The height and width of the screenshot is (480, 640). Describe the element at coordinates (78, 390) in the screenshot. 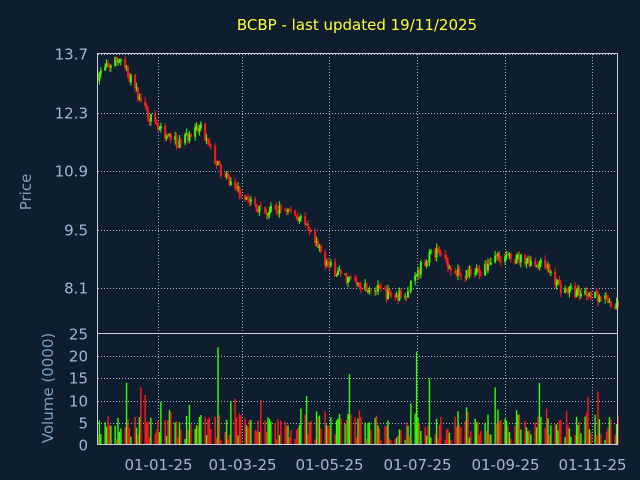

I see `volume-tick-labels: 25 20 15 10 5 0` at that location.